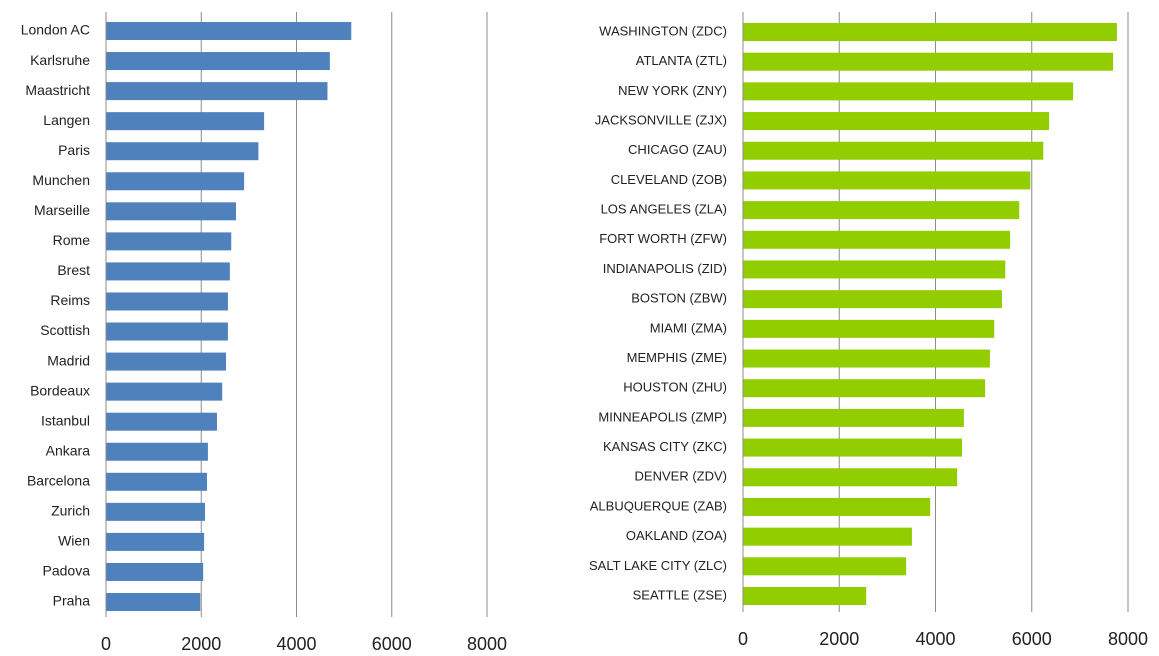 The image size is (1159, 656). I want to click on y-tick-label: MINNEAPOLIS (ZMP), so click(662, 416).